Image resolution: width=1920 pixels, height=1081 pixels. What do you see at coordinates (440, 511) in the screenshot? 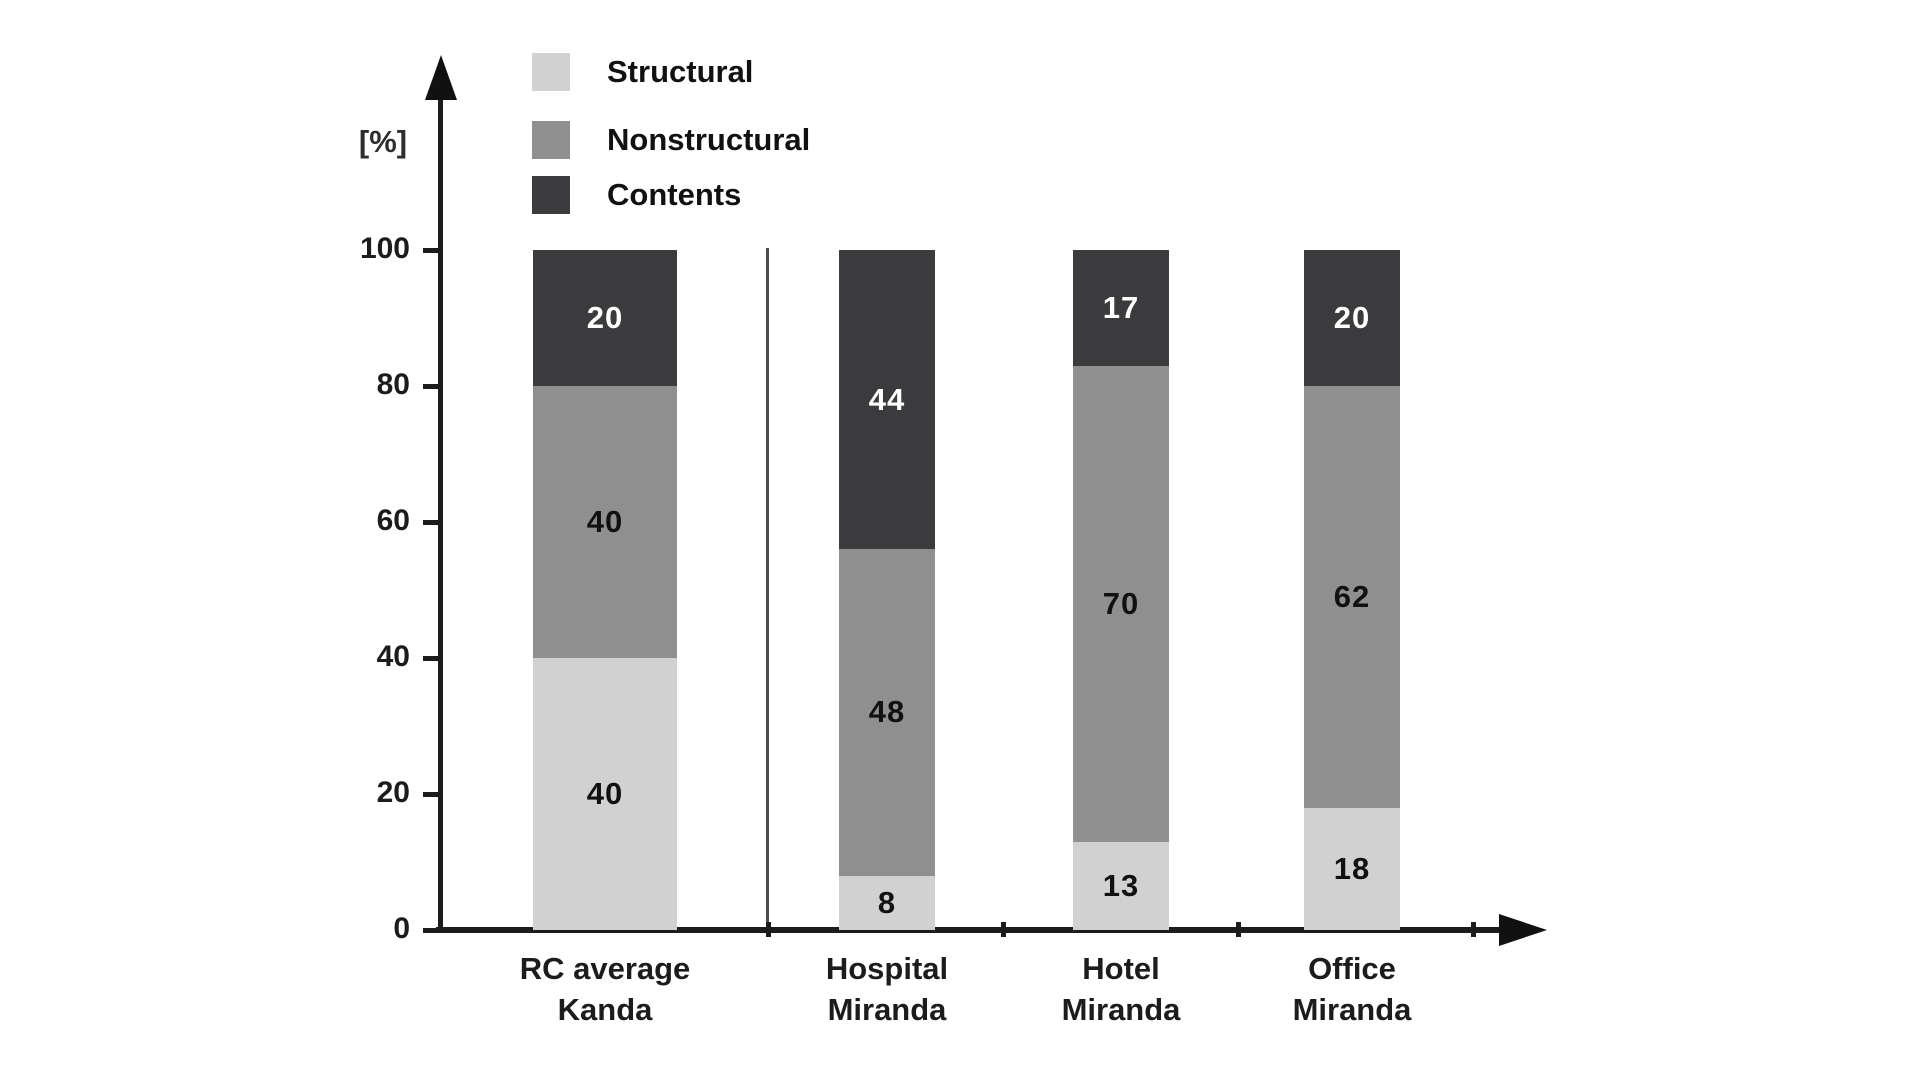
I see `y-axis-line` at bounding box center [440, 511].